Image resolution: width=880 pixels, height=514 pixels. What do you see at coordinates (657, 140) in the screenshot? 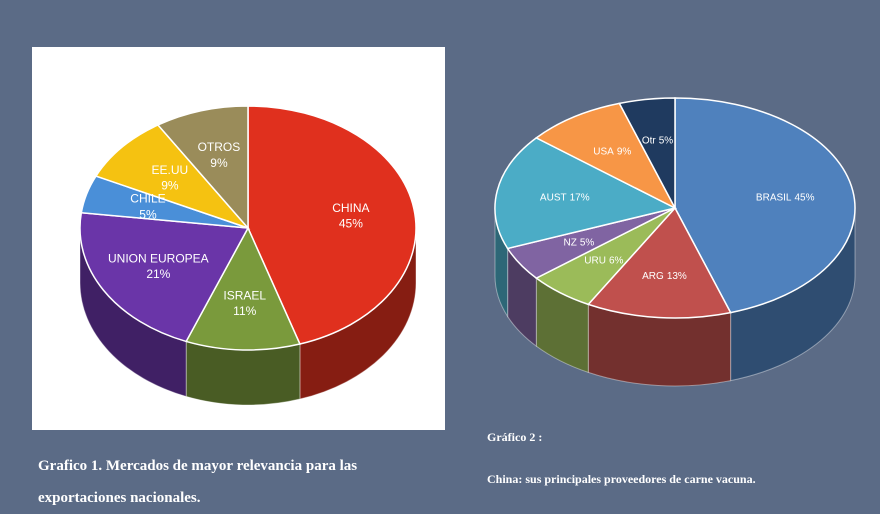
I see `slice-label: Otr 5%` at bounding box center [657, 140].